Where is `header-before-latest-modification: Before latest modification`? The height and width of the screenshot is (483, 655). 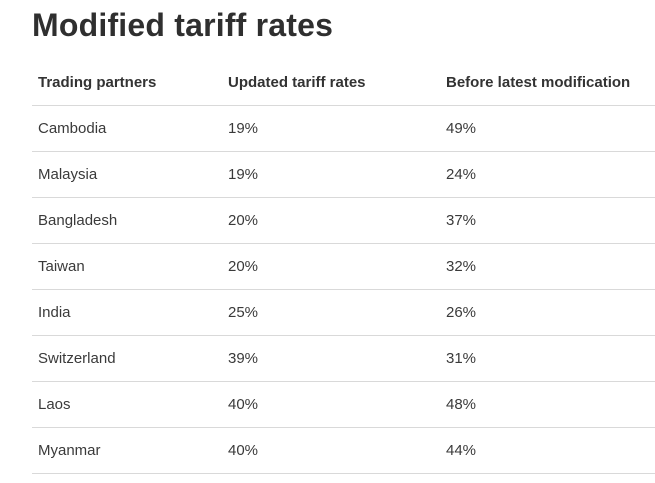
header-before-latest-modification: Before latest modification is located at coordinates (547, 83).